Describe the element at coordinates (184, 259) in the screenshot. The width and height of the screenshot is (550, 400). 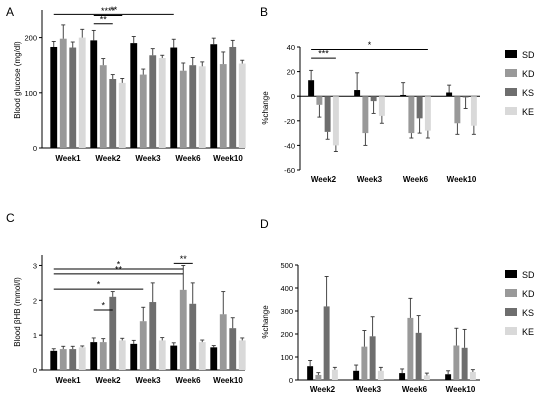
I see `significance-marker: **` at that location.